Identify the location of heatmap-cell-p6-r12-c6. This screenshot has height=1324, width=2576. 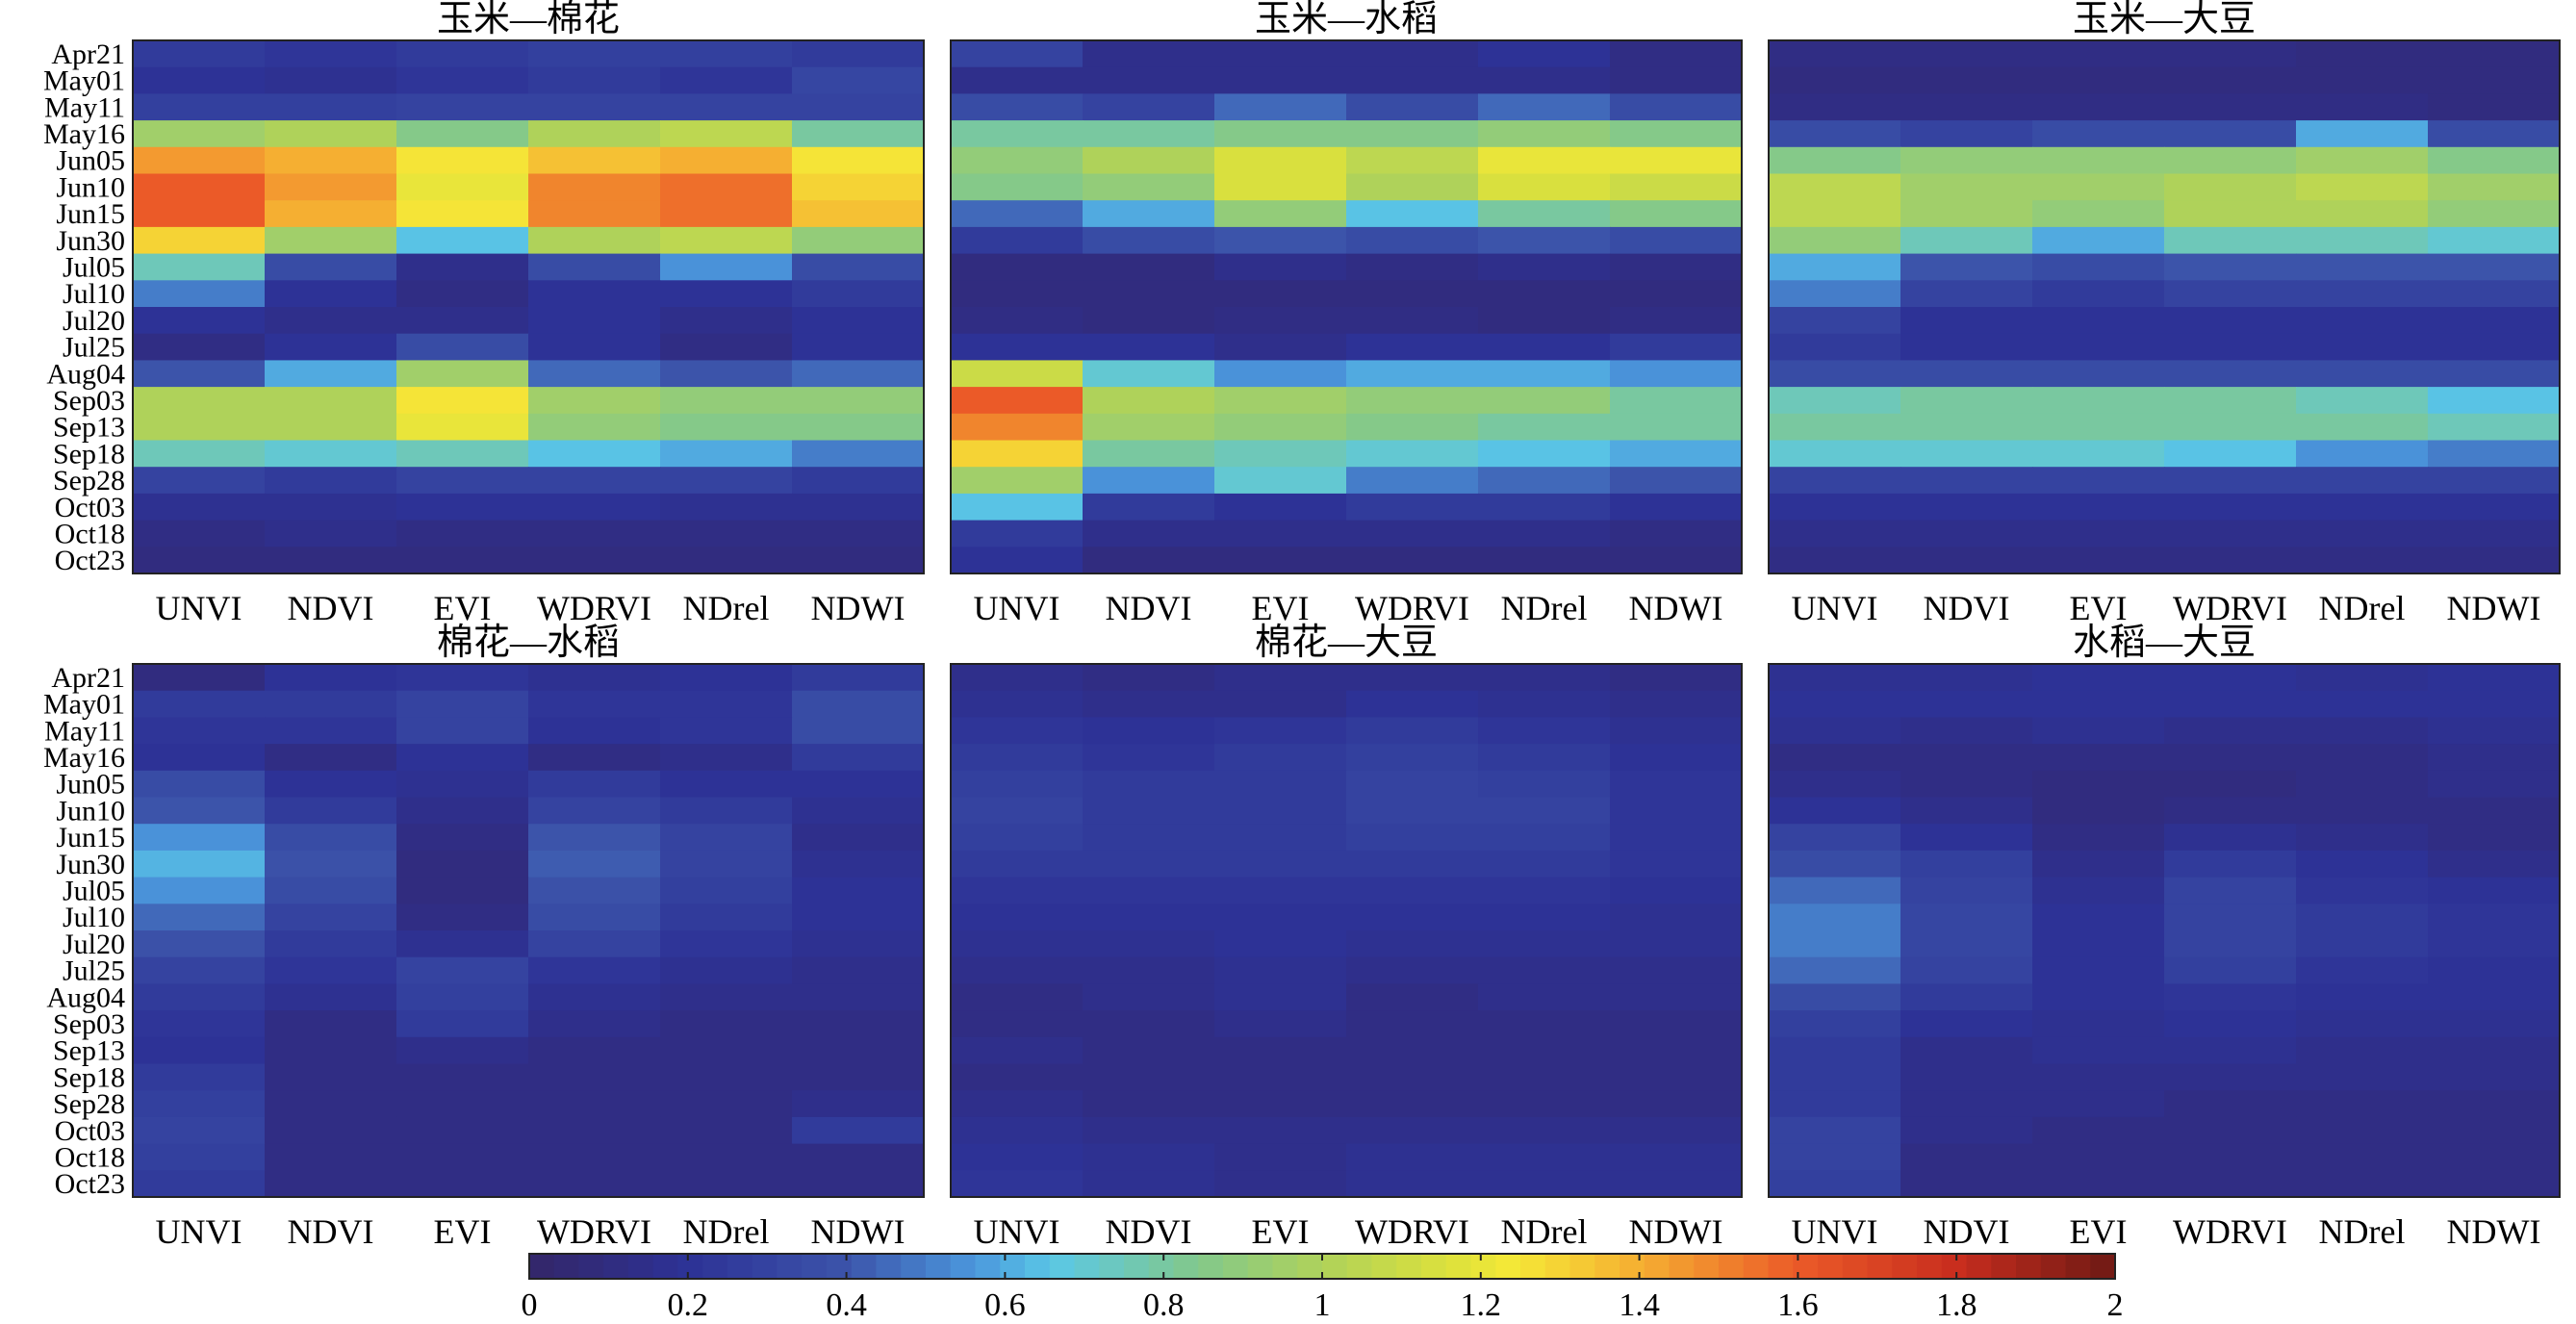
(2494, 970).